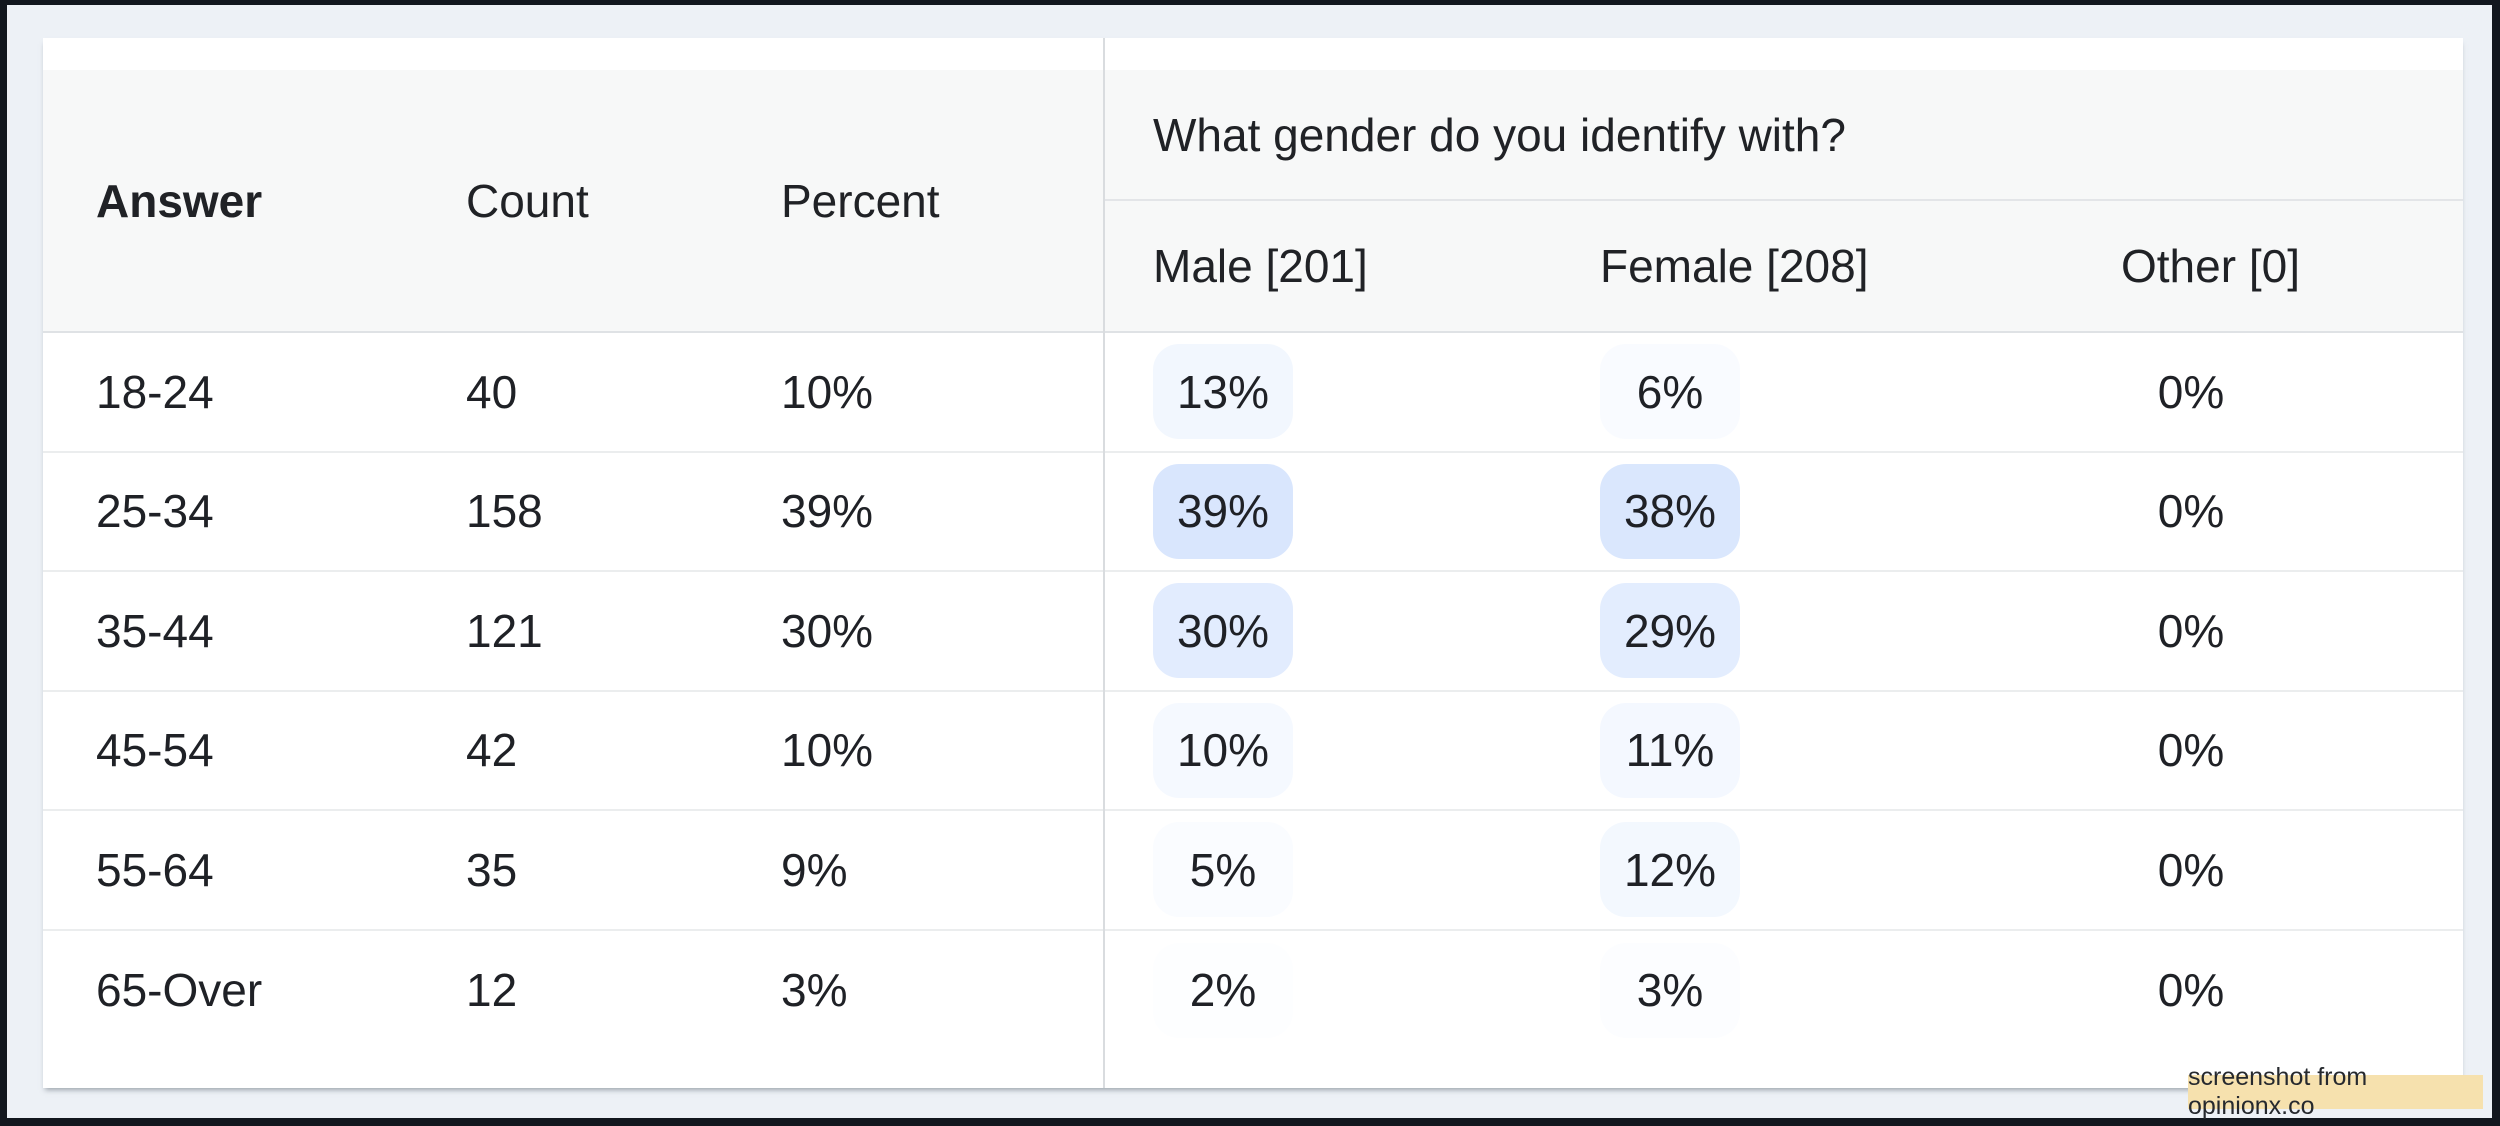 This screenshot has height=1126, width=2500. What do you see at coordinates (155, 750) in the screenshot?
I see `answer-cell: 45-54` at bounding box center [155, 750].